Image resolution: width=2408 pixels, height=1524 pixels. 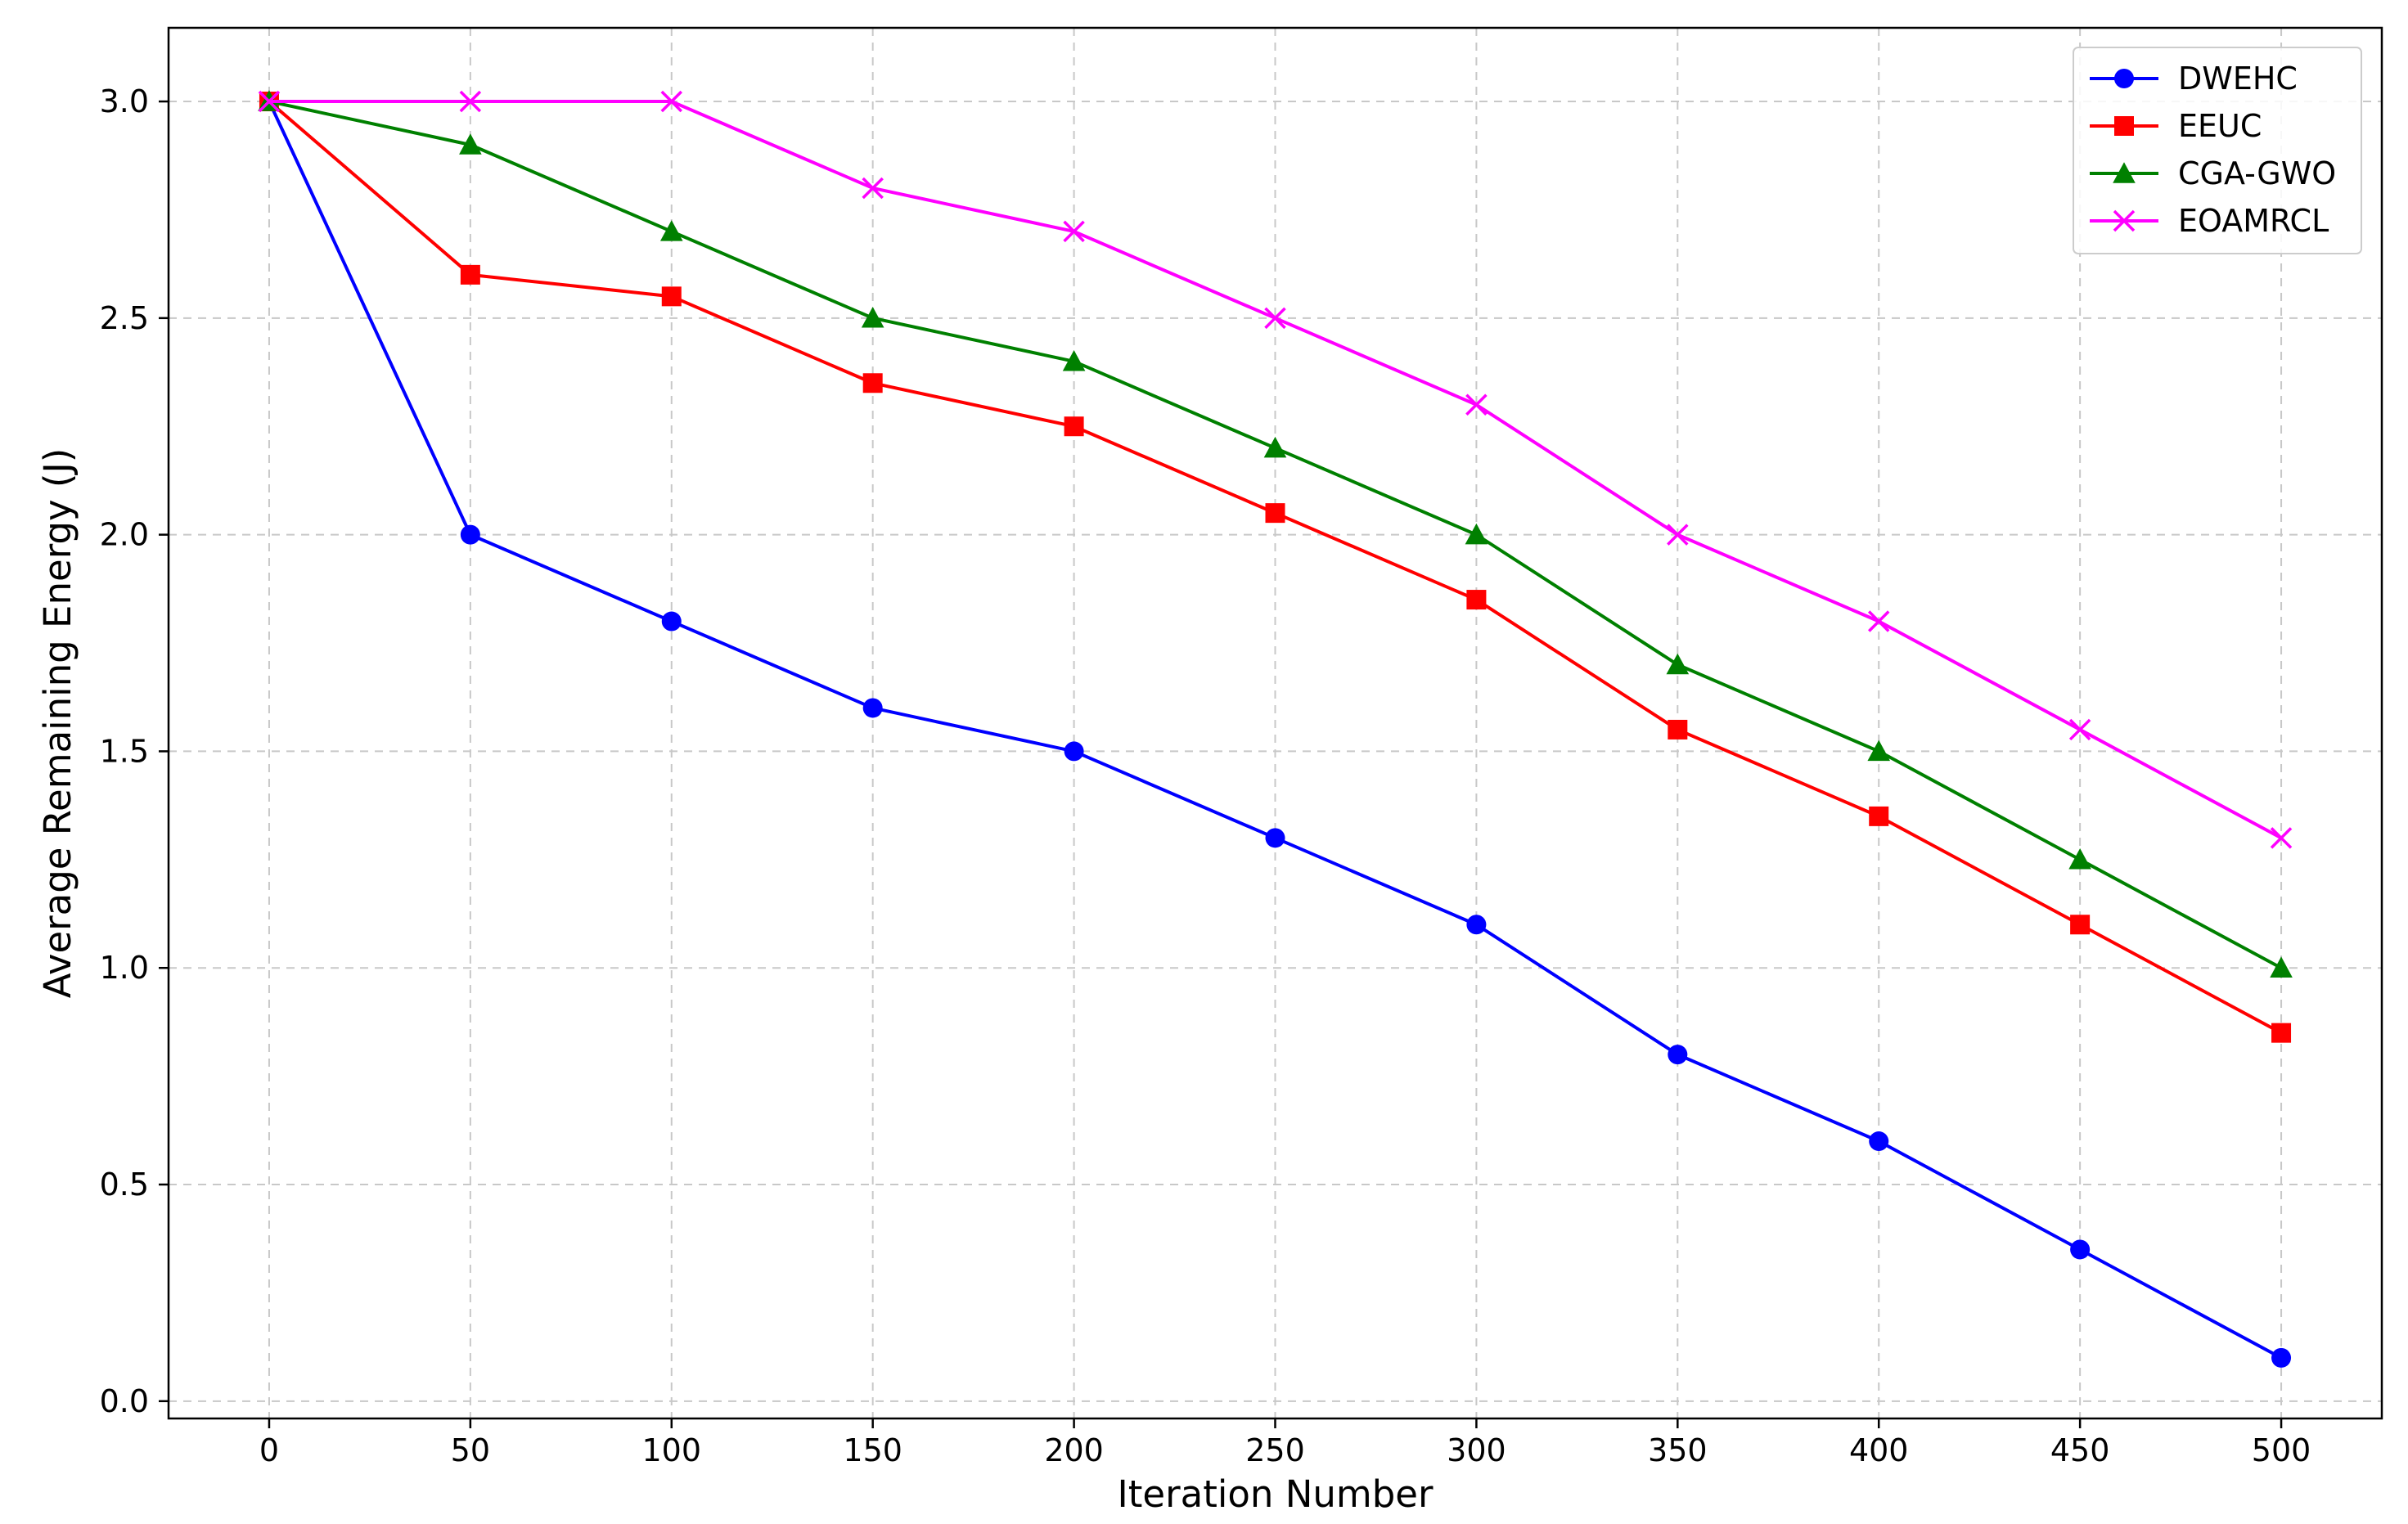 What do you see at coordinates (1275, 1450) in the screenshot?
I see `x-tick-label: 250` at bounding box center [1275, 1450].